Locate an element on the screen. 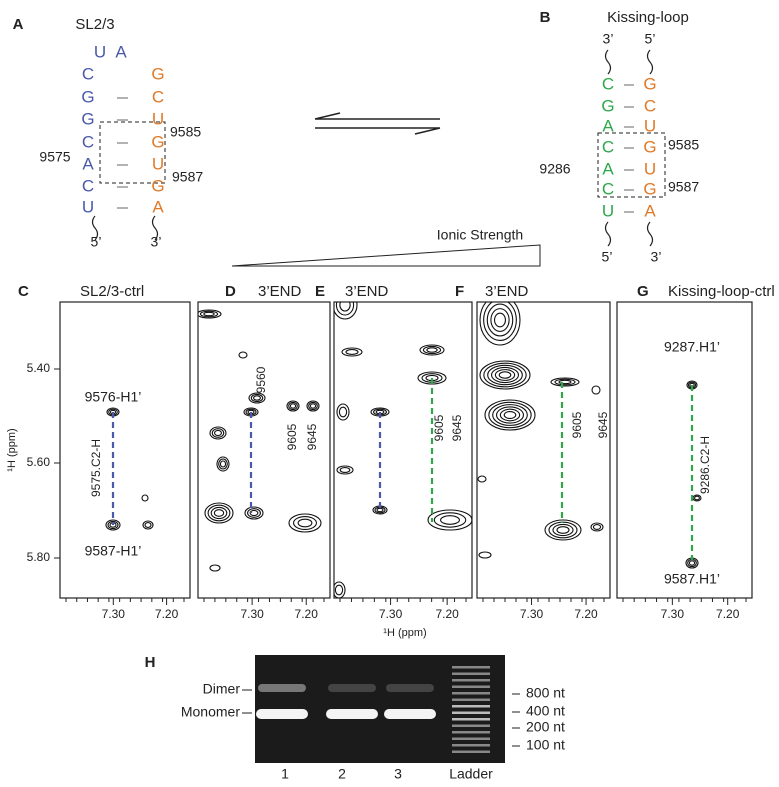 The height and width of the screenshot is (787, 779). peak-annotation: 9605 is located at coordinates (577, 424).